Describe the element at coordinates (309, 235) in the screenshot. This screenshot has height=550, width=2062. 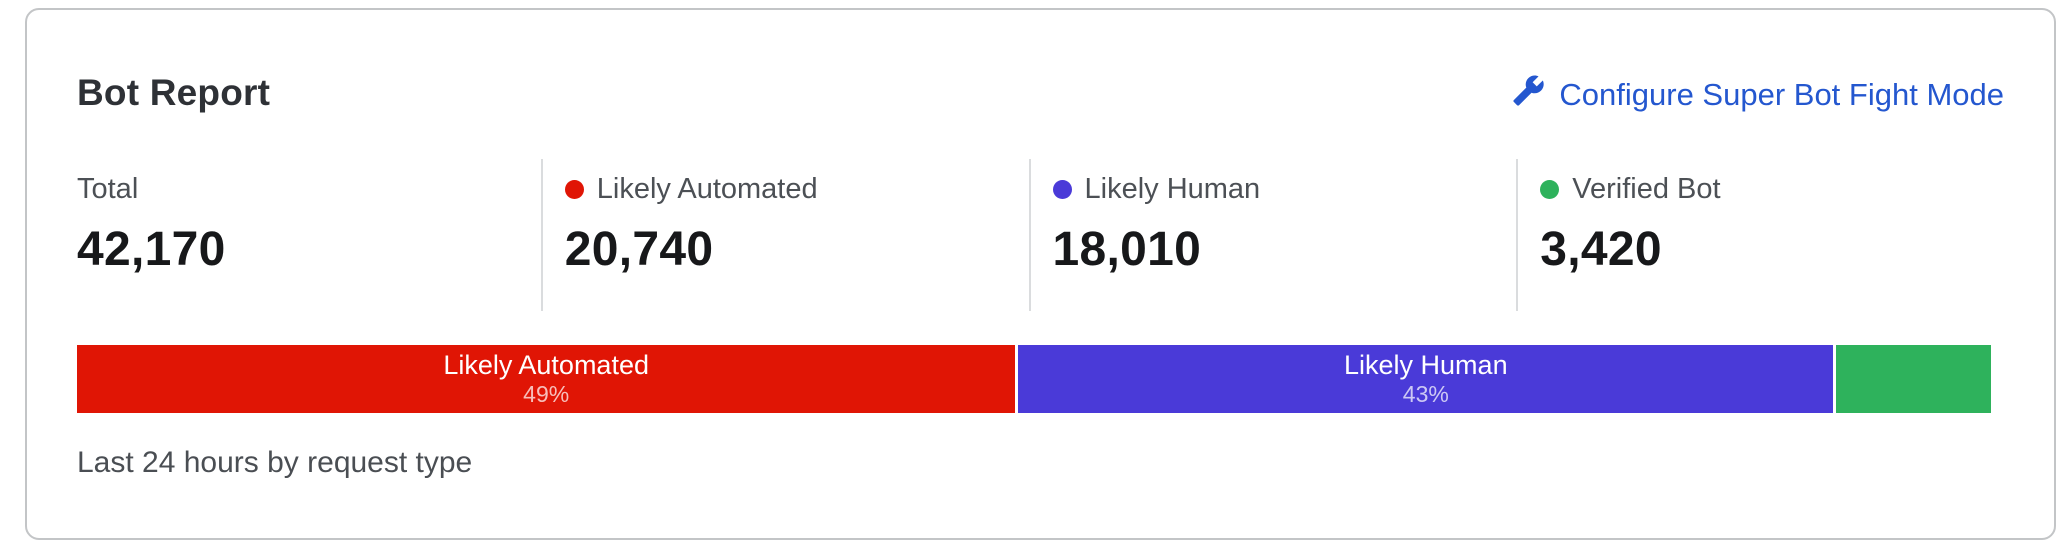
I see `stat-total: Total 42,170` at that location.